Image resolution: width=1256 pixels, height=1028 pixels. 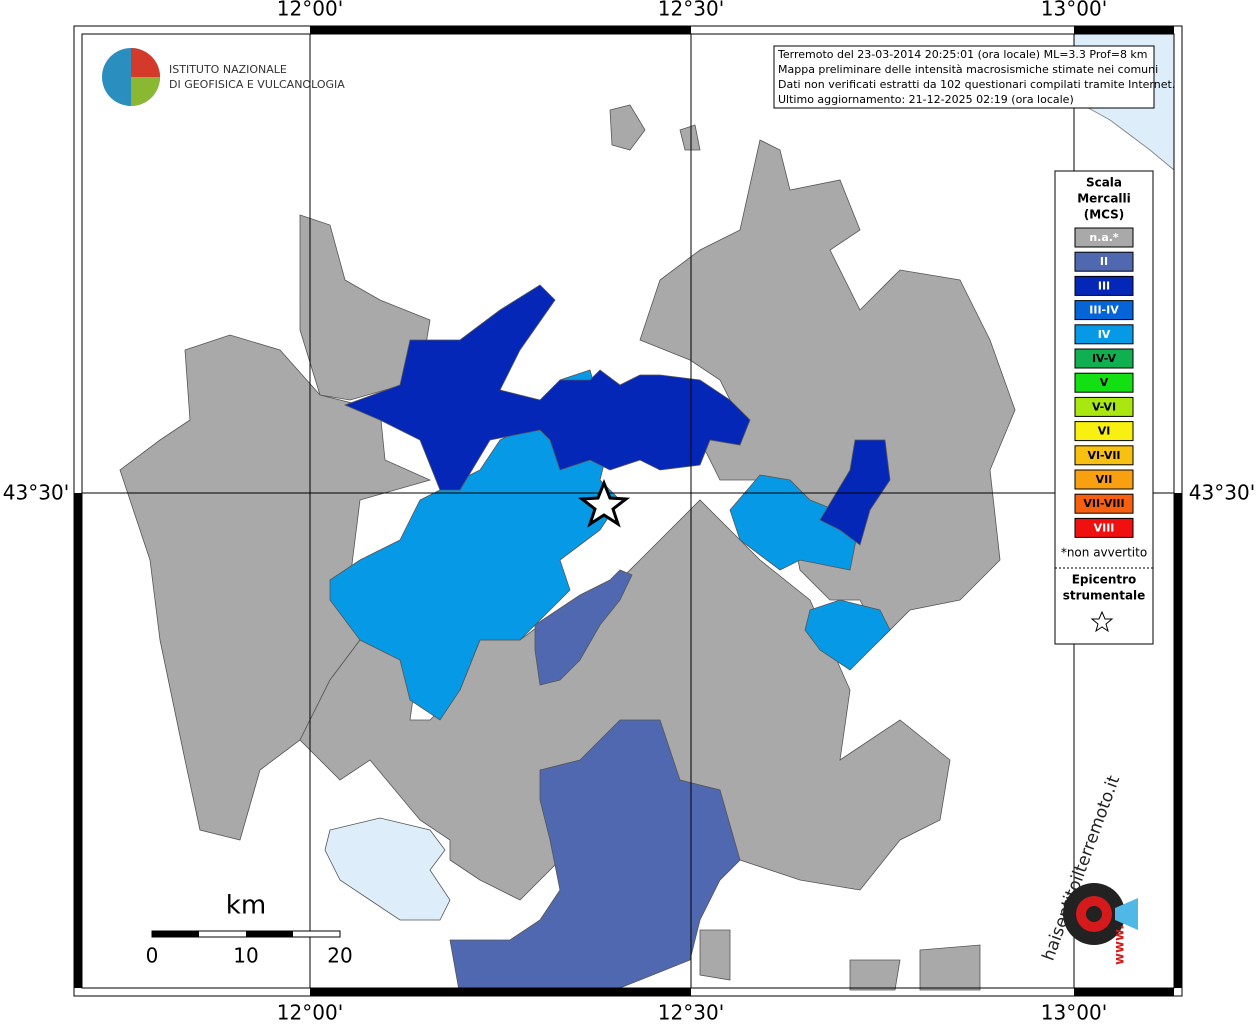 I want to click on legend-title: Mercalli, so click(x=1104, y=199).